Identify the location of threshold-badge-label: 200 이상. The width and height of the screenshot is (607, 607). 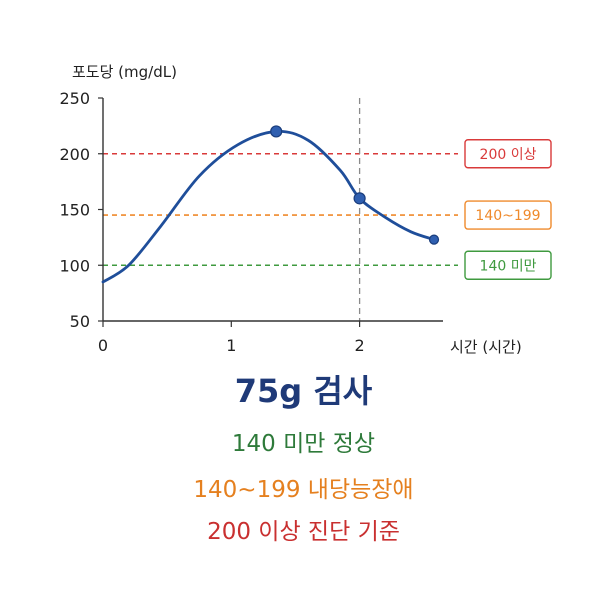
(508, 155).